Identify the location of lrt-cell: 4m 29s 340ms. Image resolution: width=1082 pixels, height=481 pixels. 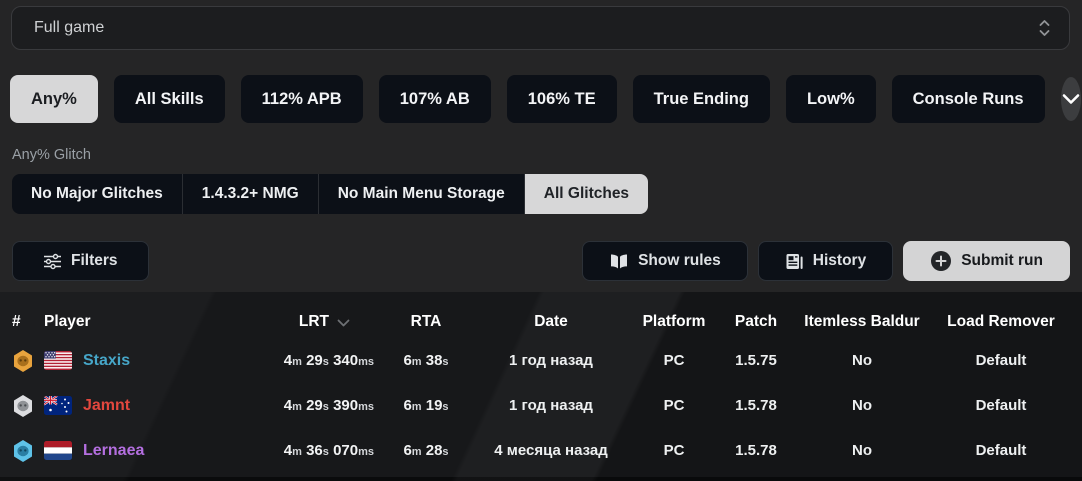
(328, 360).